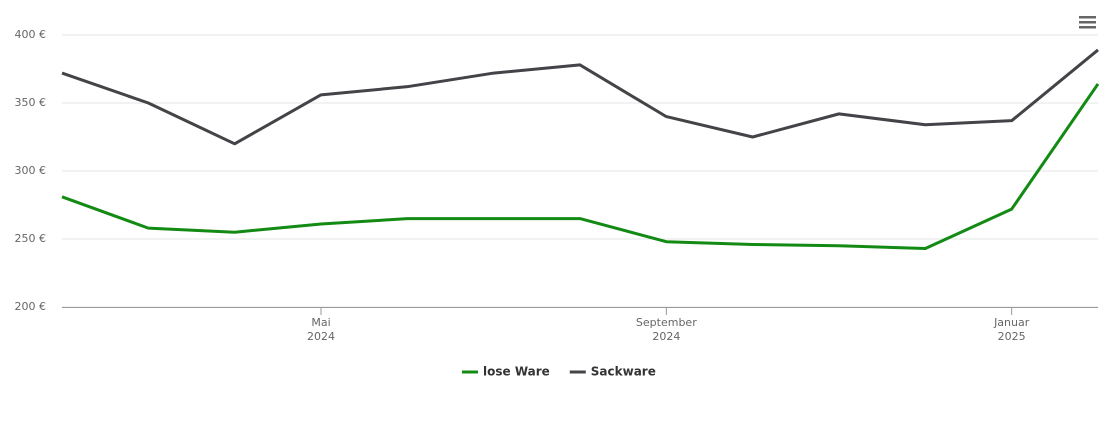 This screenshot has height=422, width=1110. I want to click on y-tick-label: 350 €, so click(31, 102).